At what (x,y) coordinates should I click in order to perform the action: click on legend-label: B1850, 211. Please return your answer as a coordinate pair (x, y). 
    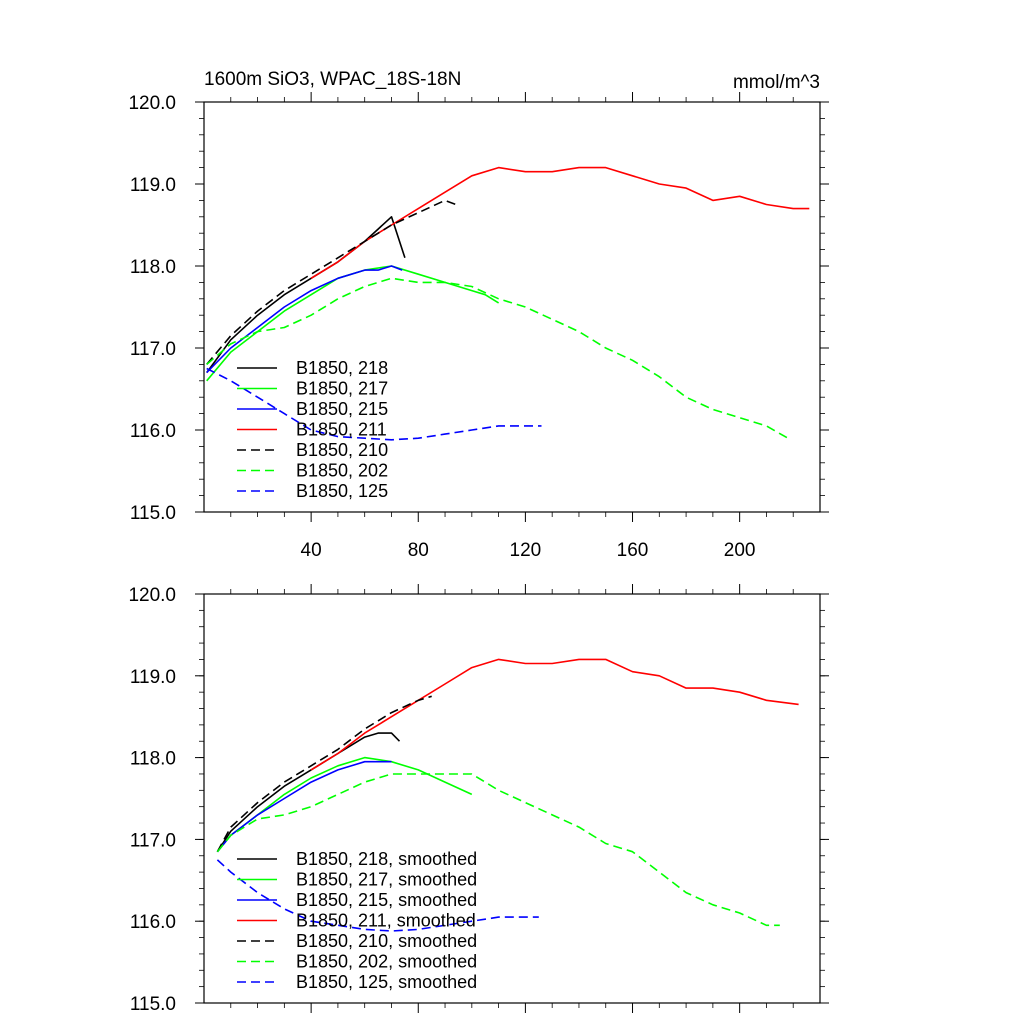
    Looking at the image, I should click on (341, 430).